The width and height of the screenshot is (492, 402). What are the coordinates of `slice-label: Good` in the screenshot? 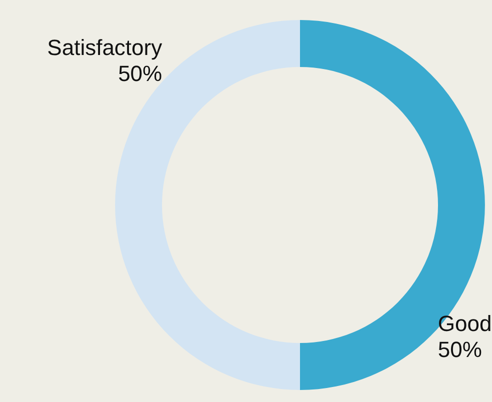 It's located at (465, 323).